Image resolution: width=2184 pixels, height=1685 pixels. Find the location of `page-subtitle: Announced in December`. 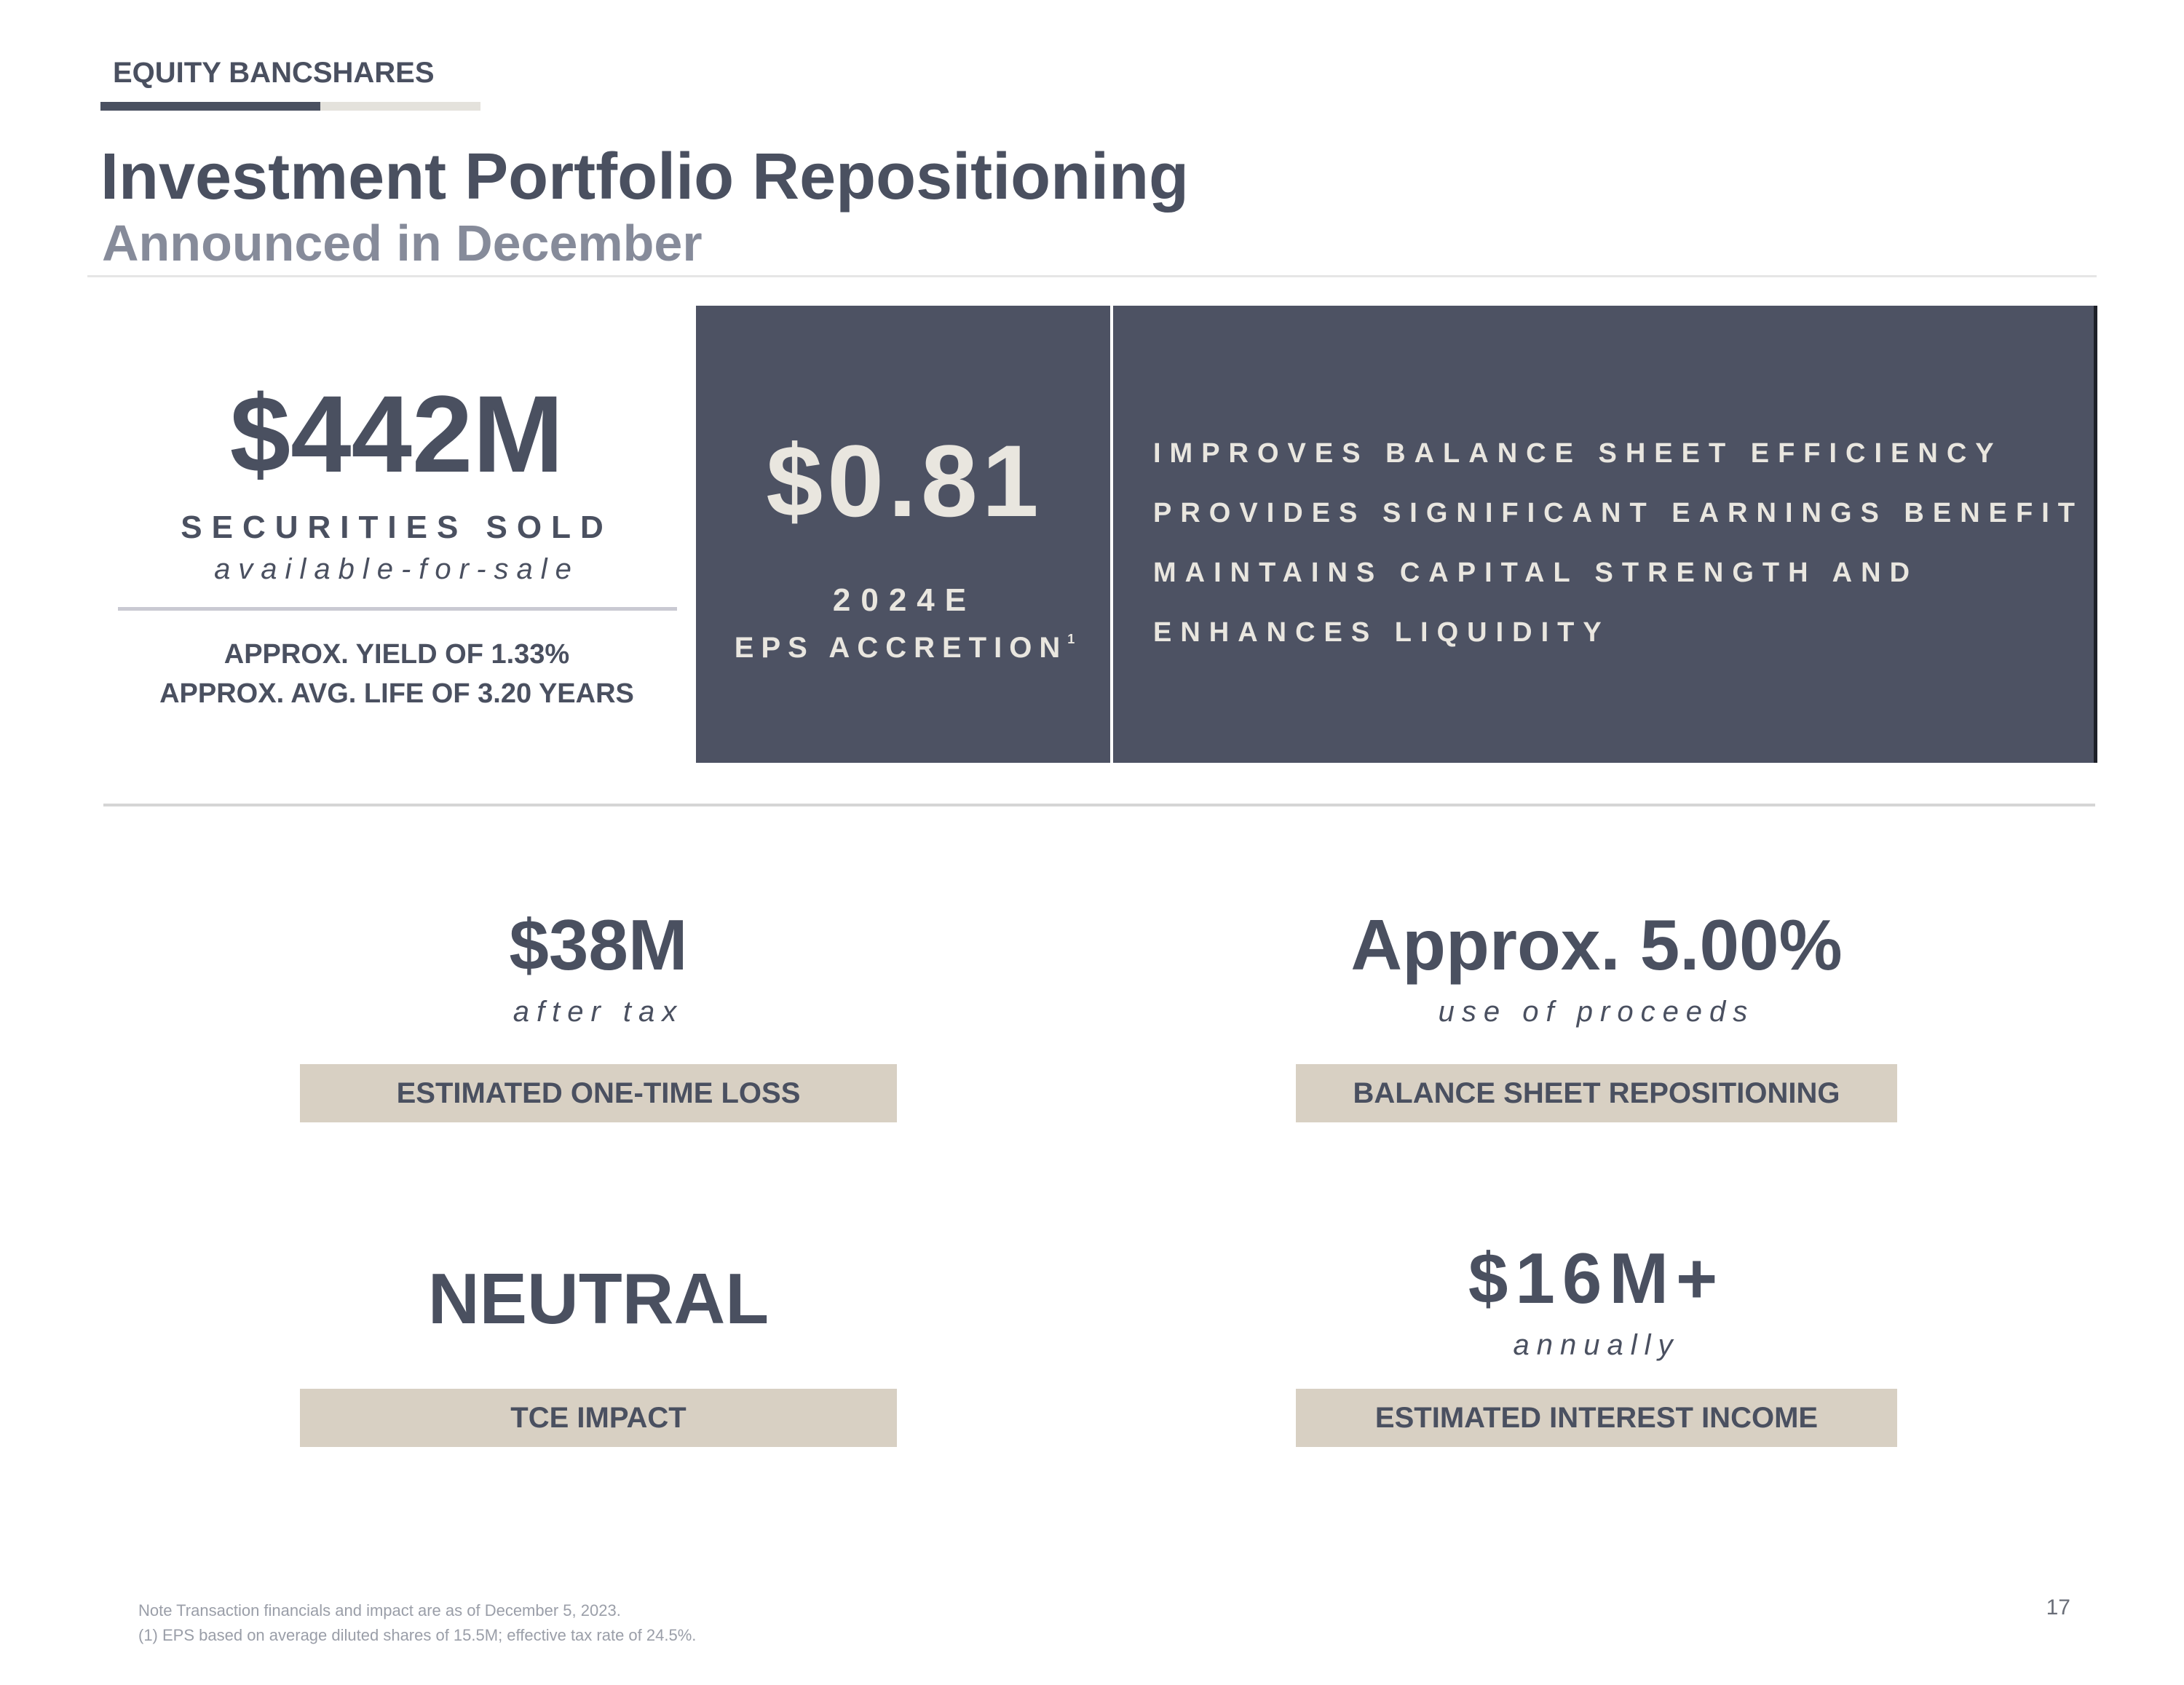

page-subtitle: Announced in December is located at coordinates (402, 243).